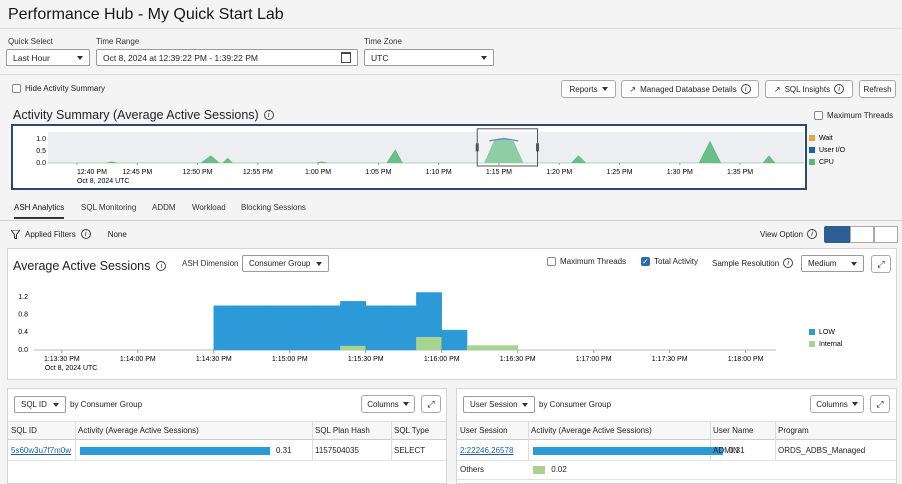  I want to click on filters-label: Applied Filters, so click(50, 234).